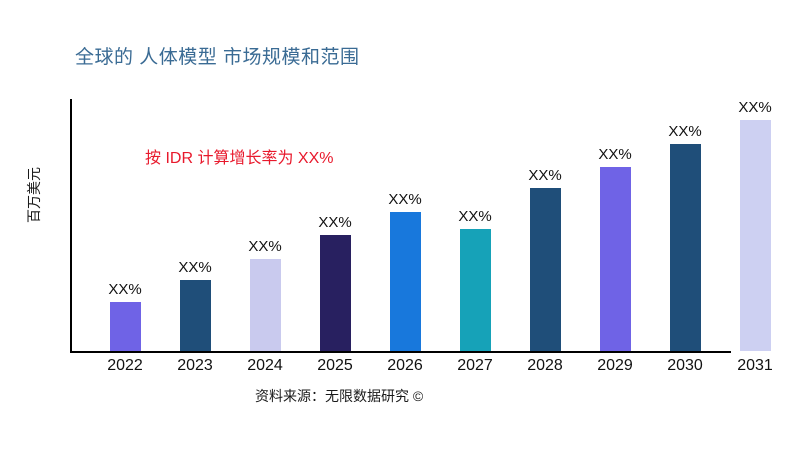 The height and width of the screenshot is (450, 800). I want to click on bar-2029, so click(615, 259).